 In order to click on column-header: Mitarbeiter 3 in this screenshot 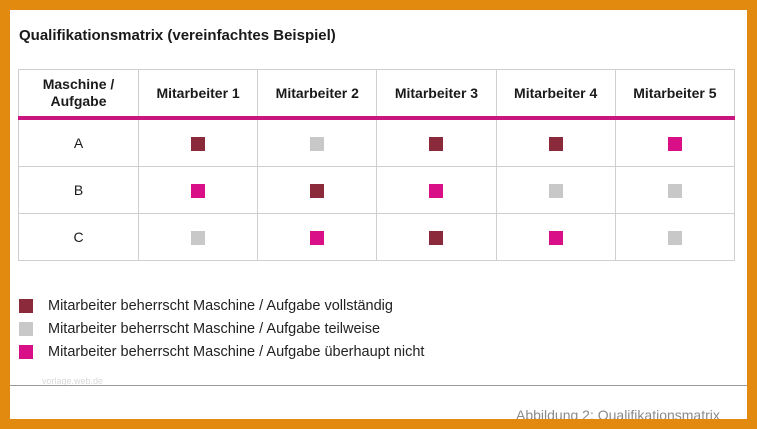, I will do `click(436, 94)`.